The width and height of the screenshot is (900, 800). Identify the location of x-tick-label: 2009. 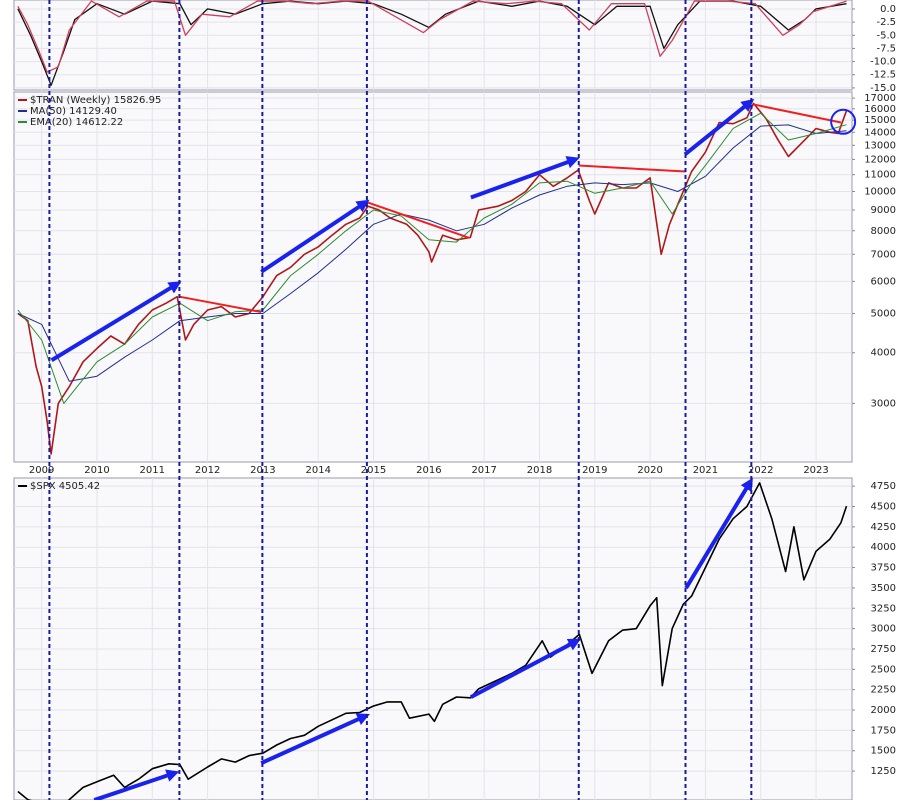
(41, 470).